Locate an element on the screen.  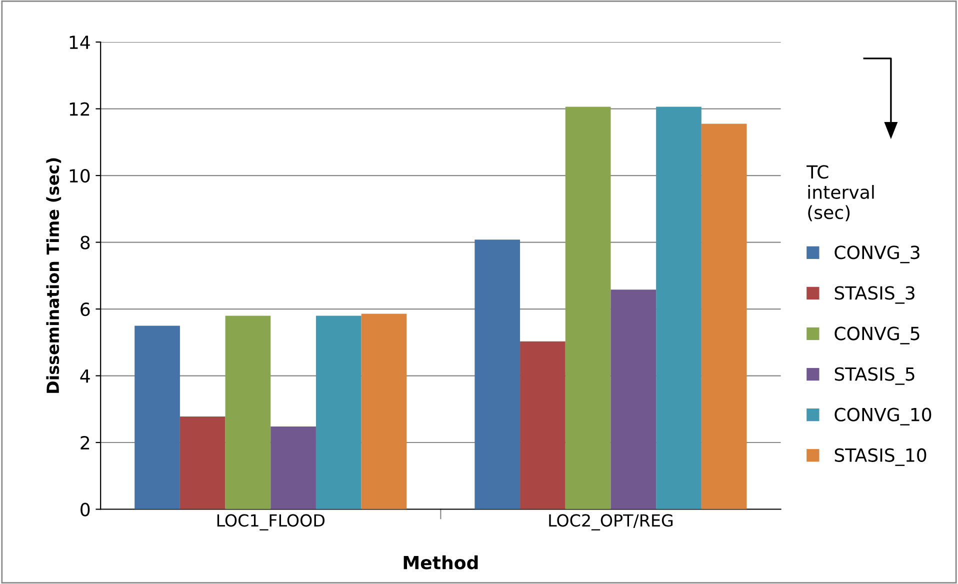
y-tick-label: 6 is located at coordinates (85, 309).